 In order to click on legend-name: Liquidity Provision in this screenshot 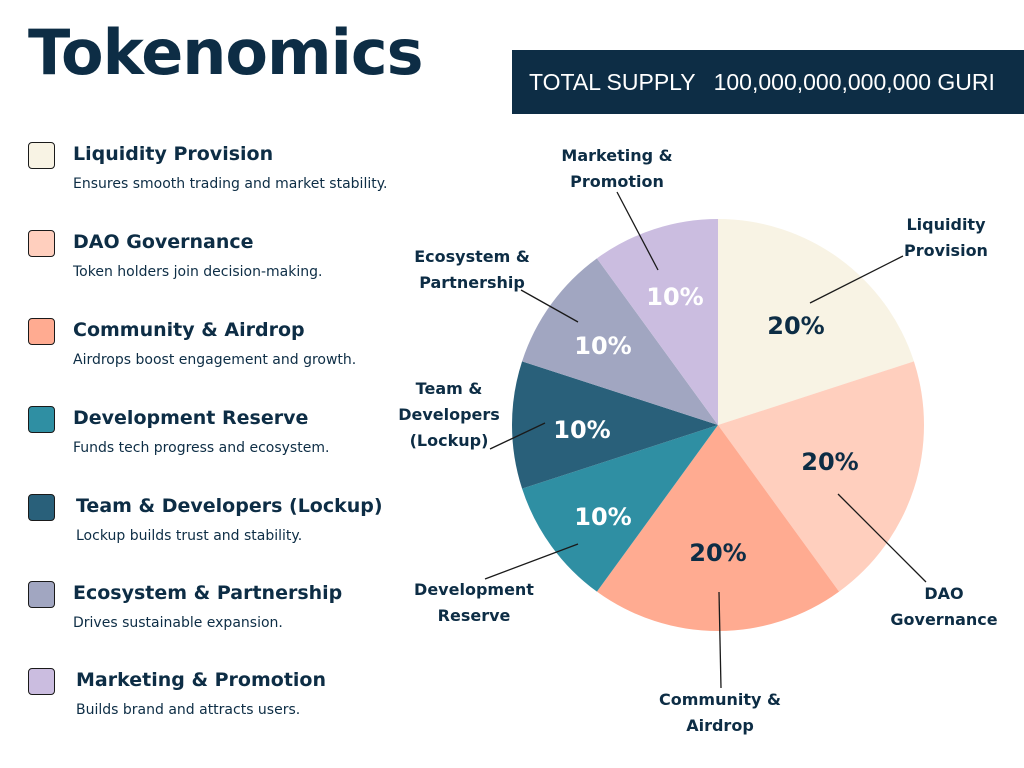, I will do `click(173, 154)`.